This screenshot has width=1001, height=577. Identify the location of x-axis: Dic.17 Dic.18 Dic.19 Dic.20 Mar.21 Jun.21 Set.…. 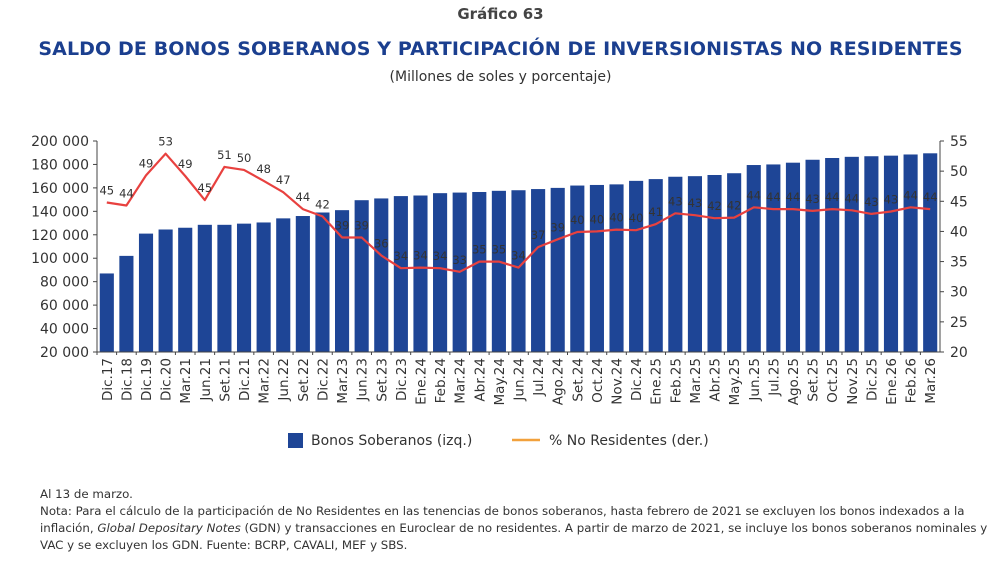
(518, 378).